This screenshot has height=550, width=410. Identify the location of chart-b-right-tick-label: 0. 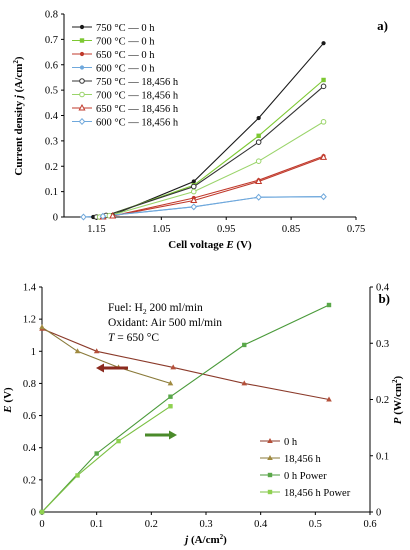
(378, 513).